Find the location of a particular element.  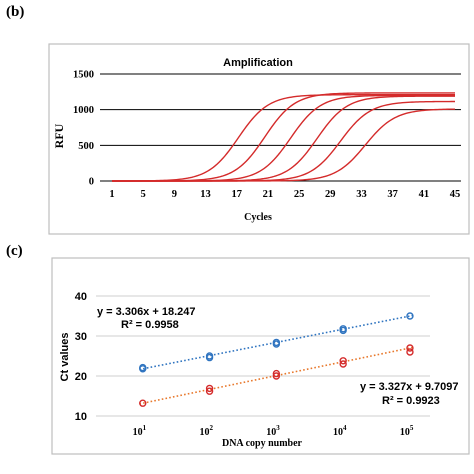

chart-b-ylabel: RFU is located at coordinates (59, 135).